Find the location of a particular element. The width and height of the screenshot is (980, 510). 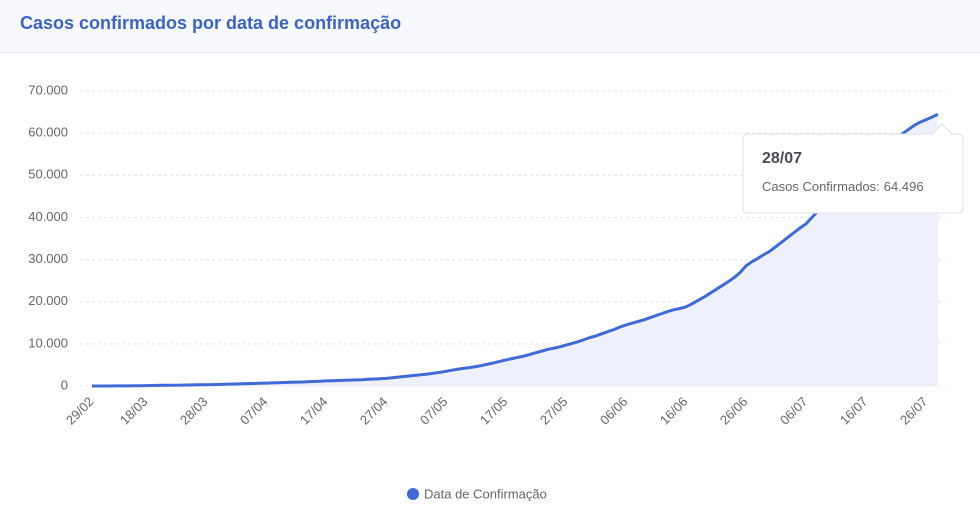

tooltip-box is located at coordinates (853, 168).